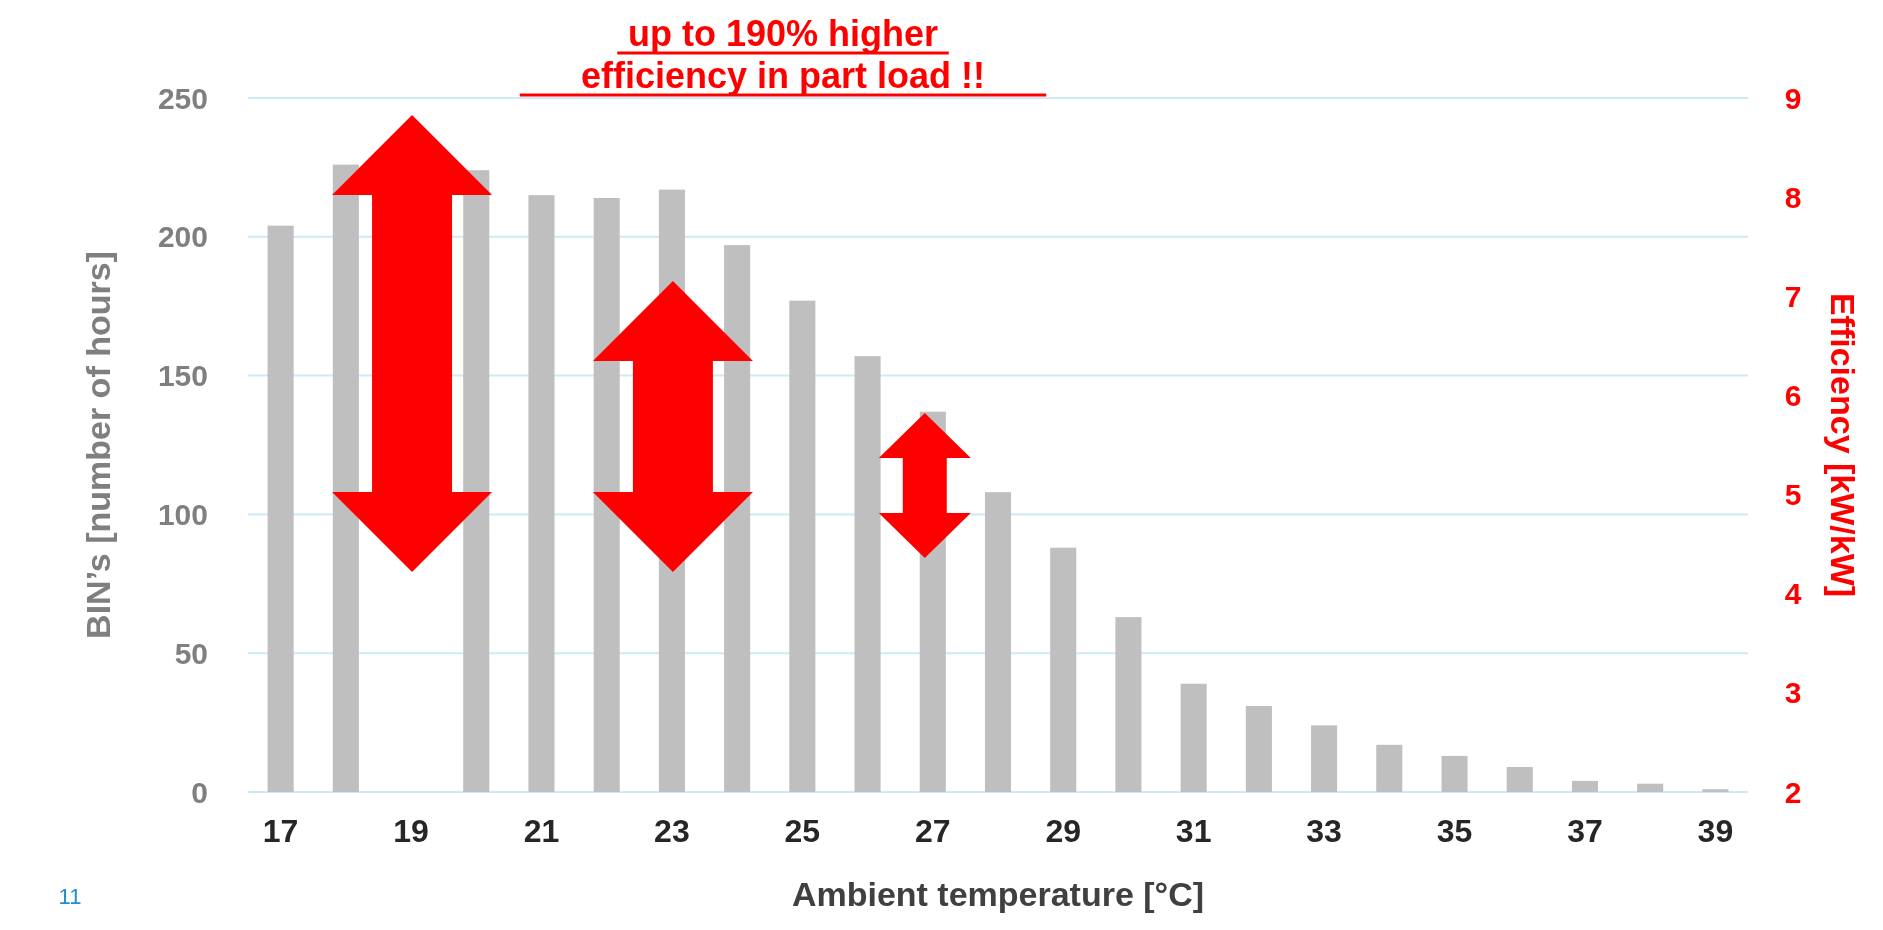  I want to click on x-tick-label: 19, so click(411, 831).